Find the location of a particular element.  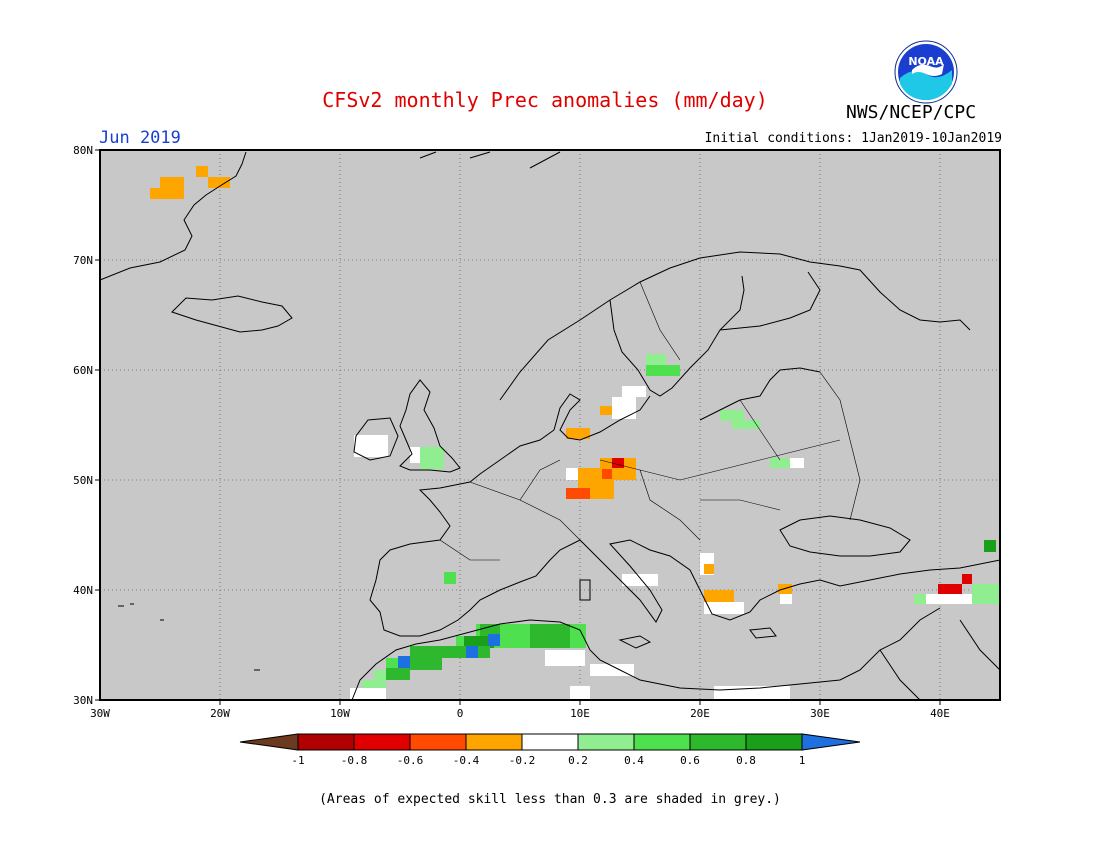

colorbar-tick-label: 0.2 is located at coordinates (578, 760).